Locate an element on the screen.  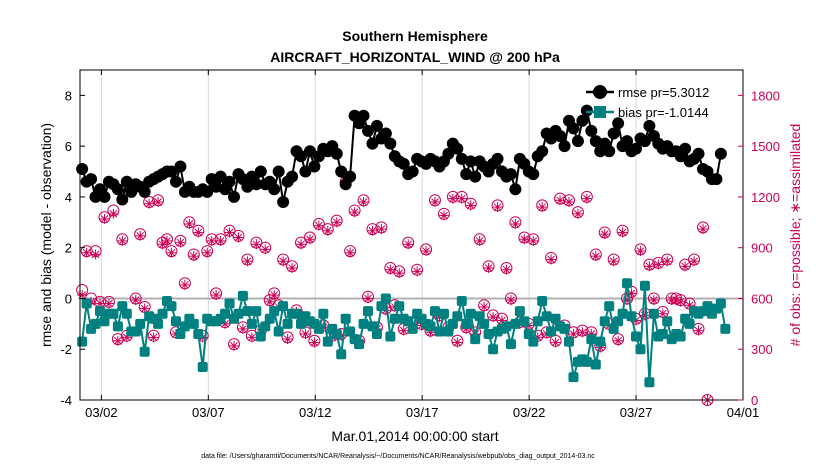
y-left-tick-label: 8 is located at coordinates (68, 95).